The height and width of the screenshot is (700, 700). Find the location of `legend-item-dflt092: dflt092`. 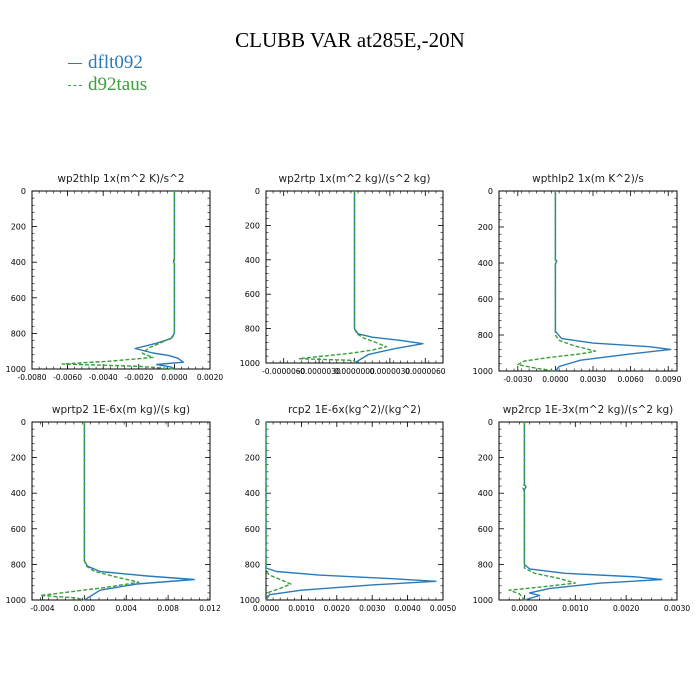

legend-item-dflt092: dflt092 is located at coordinates (105, 63).